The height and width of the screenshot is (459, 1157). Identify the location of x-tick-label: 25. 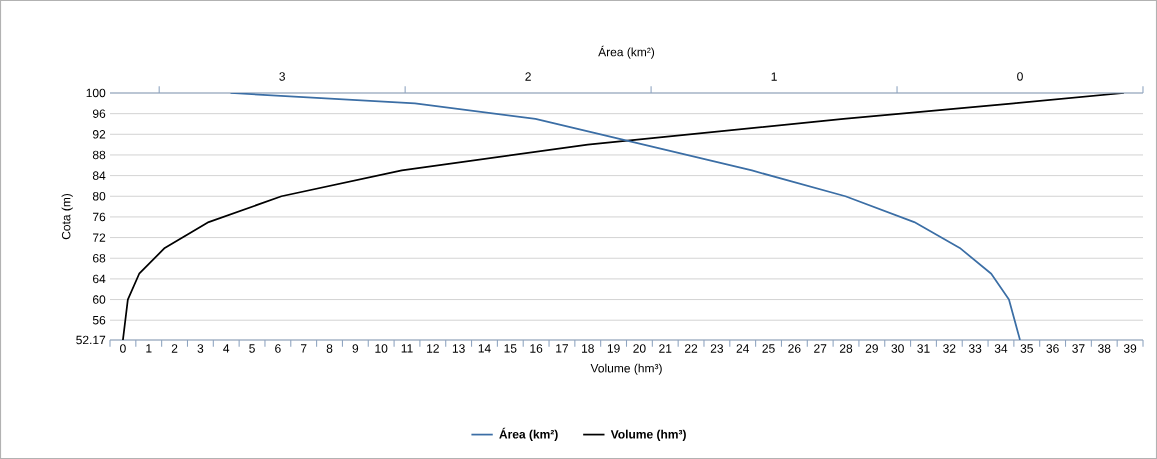
(768, 348).